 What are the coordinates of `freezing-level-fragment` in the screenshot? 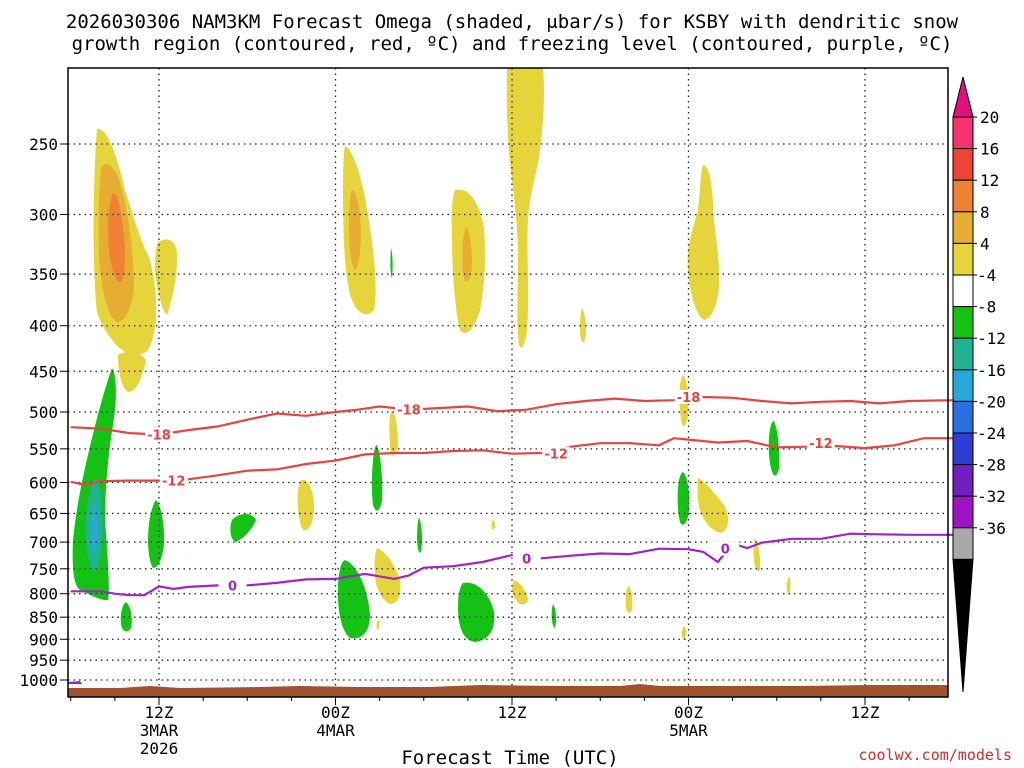 It's located at (75, 682).